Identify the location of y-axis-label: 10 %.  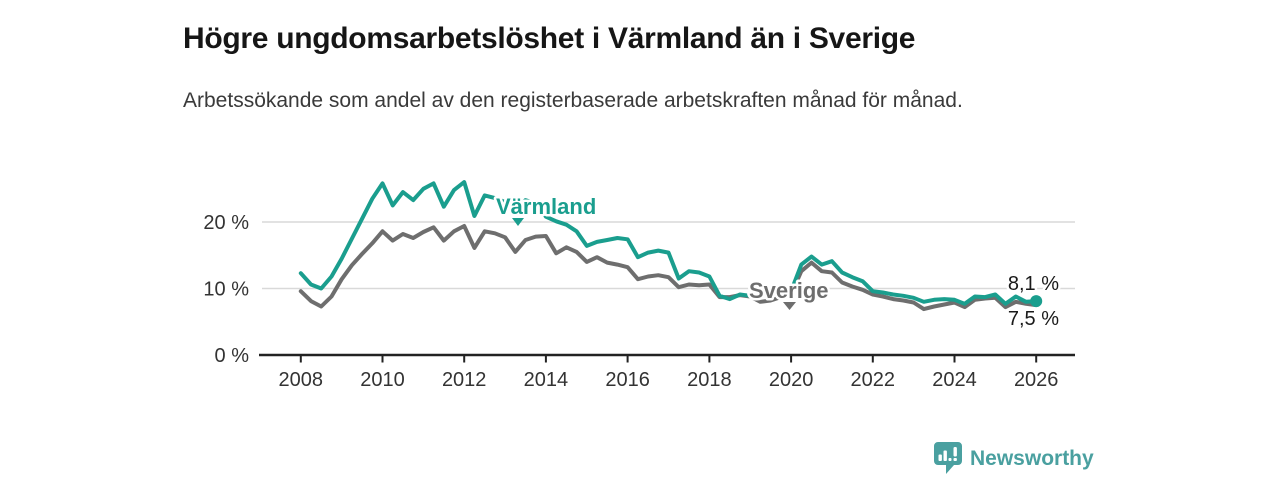
(226, 290).